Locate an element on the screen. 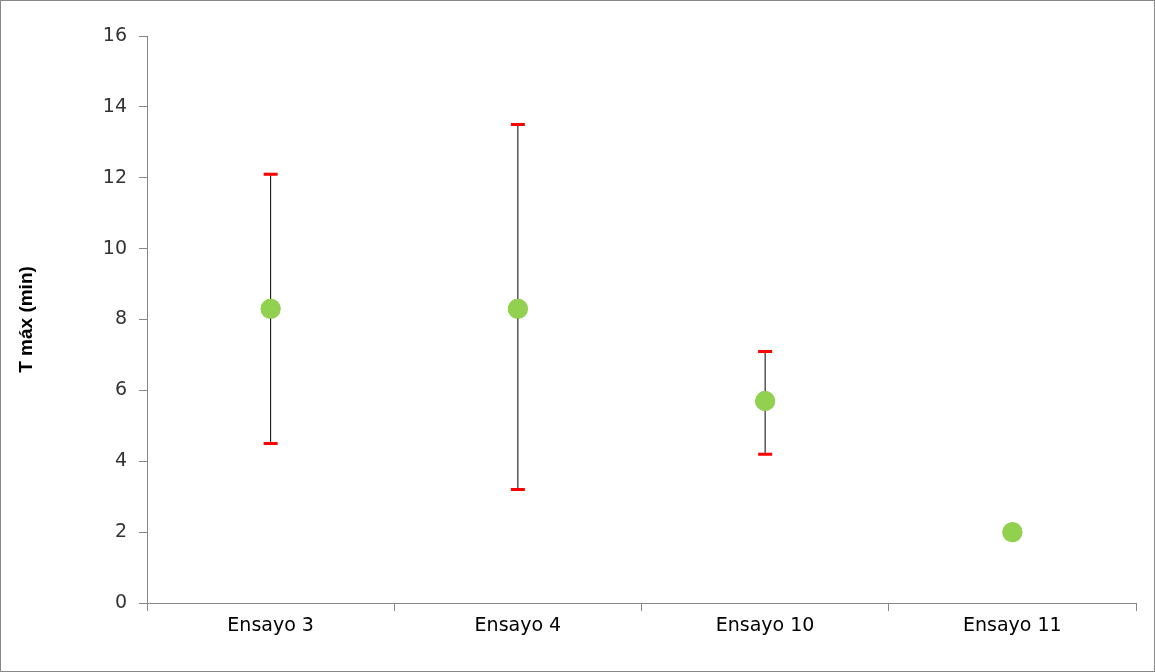 Image resolution: width=1155 pixels, height=672 pixels. x-tick-label: Ensayo 10 is located at coordinates (765, 624).